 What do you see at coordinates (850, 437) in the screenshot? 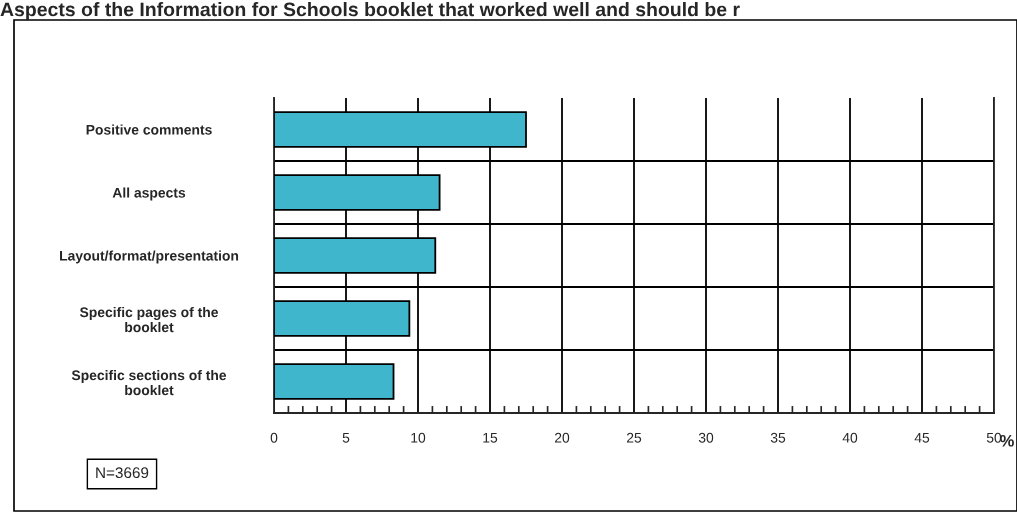
I see `x-tick-label: 40` at bounding box center [850, 437].